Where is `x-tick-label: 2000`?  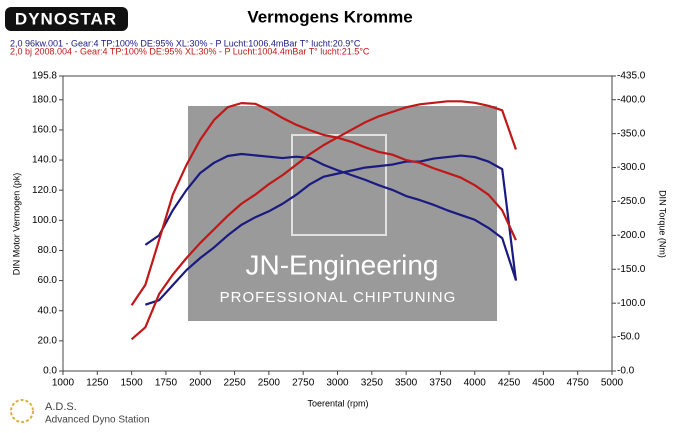
x-tick-label: 2000 is located at coordinates (200, 383).